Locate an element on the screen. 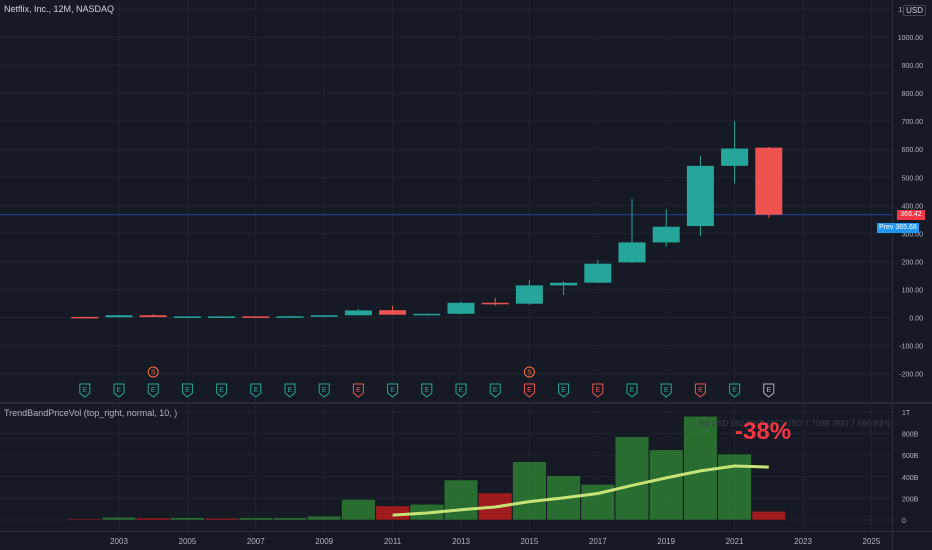 This screenshot has width=932, height=550. volume-tick-label: 200B is located at coordinates (910, 499).